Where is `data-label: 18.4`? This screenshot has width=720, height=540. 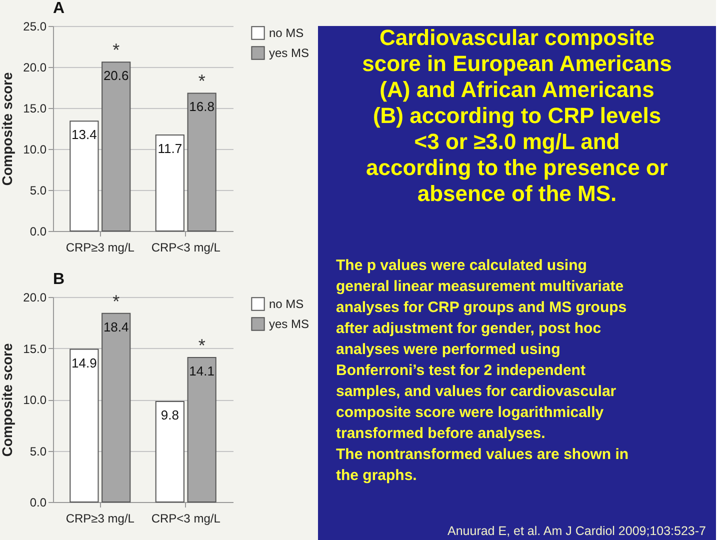
data-label: 18.4 is located at coordinates (116, 326).